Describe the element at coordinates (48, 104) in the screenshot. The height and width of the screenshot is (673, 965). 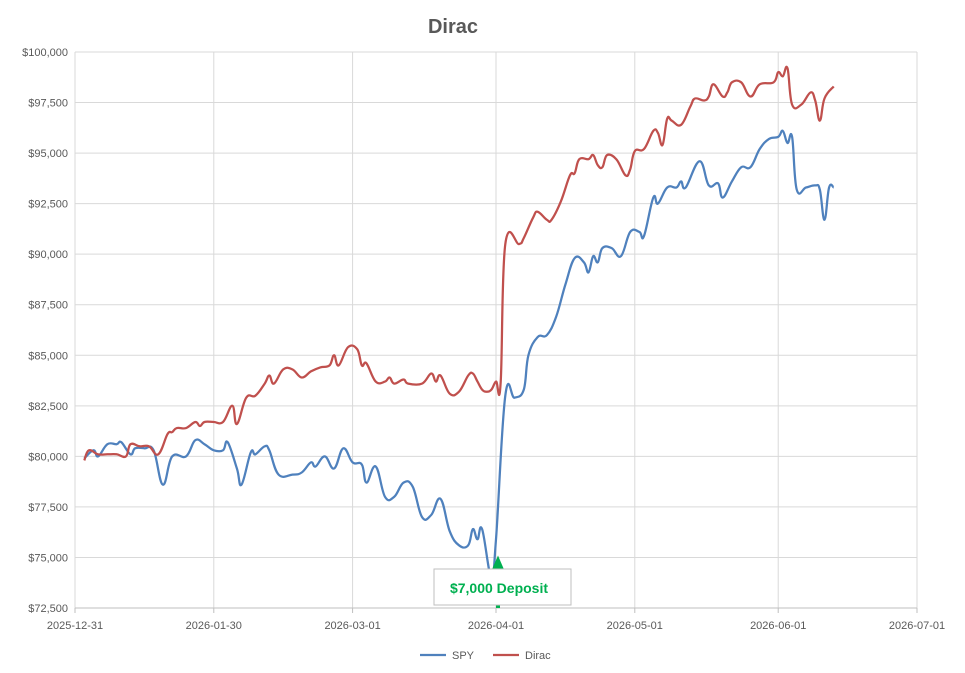
I see `y-tick-label: $97,500` at that location.